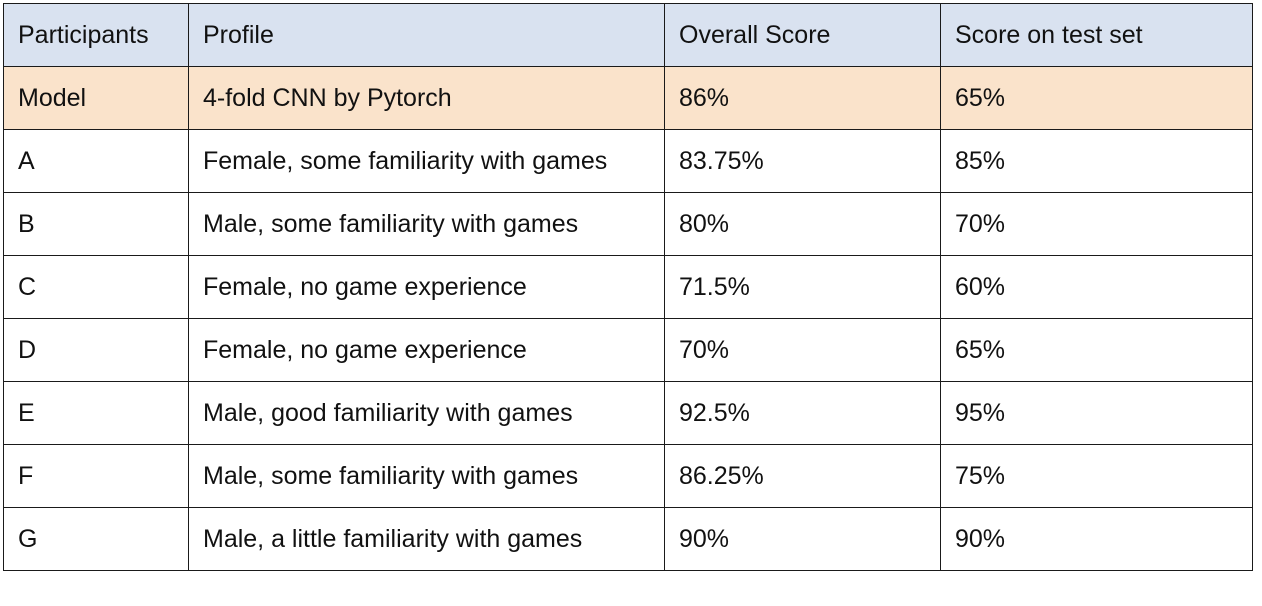 The width and height of the screenshot is (1262, 606). What do you see at coordinates (802, 35) in the screenshot?
I see `header-overall-score: Overall Score` at bounding box center [802, 35].